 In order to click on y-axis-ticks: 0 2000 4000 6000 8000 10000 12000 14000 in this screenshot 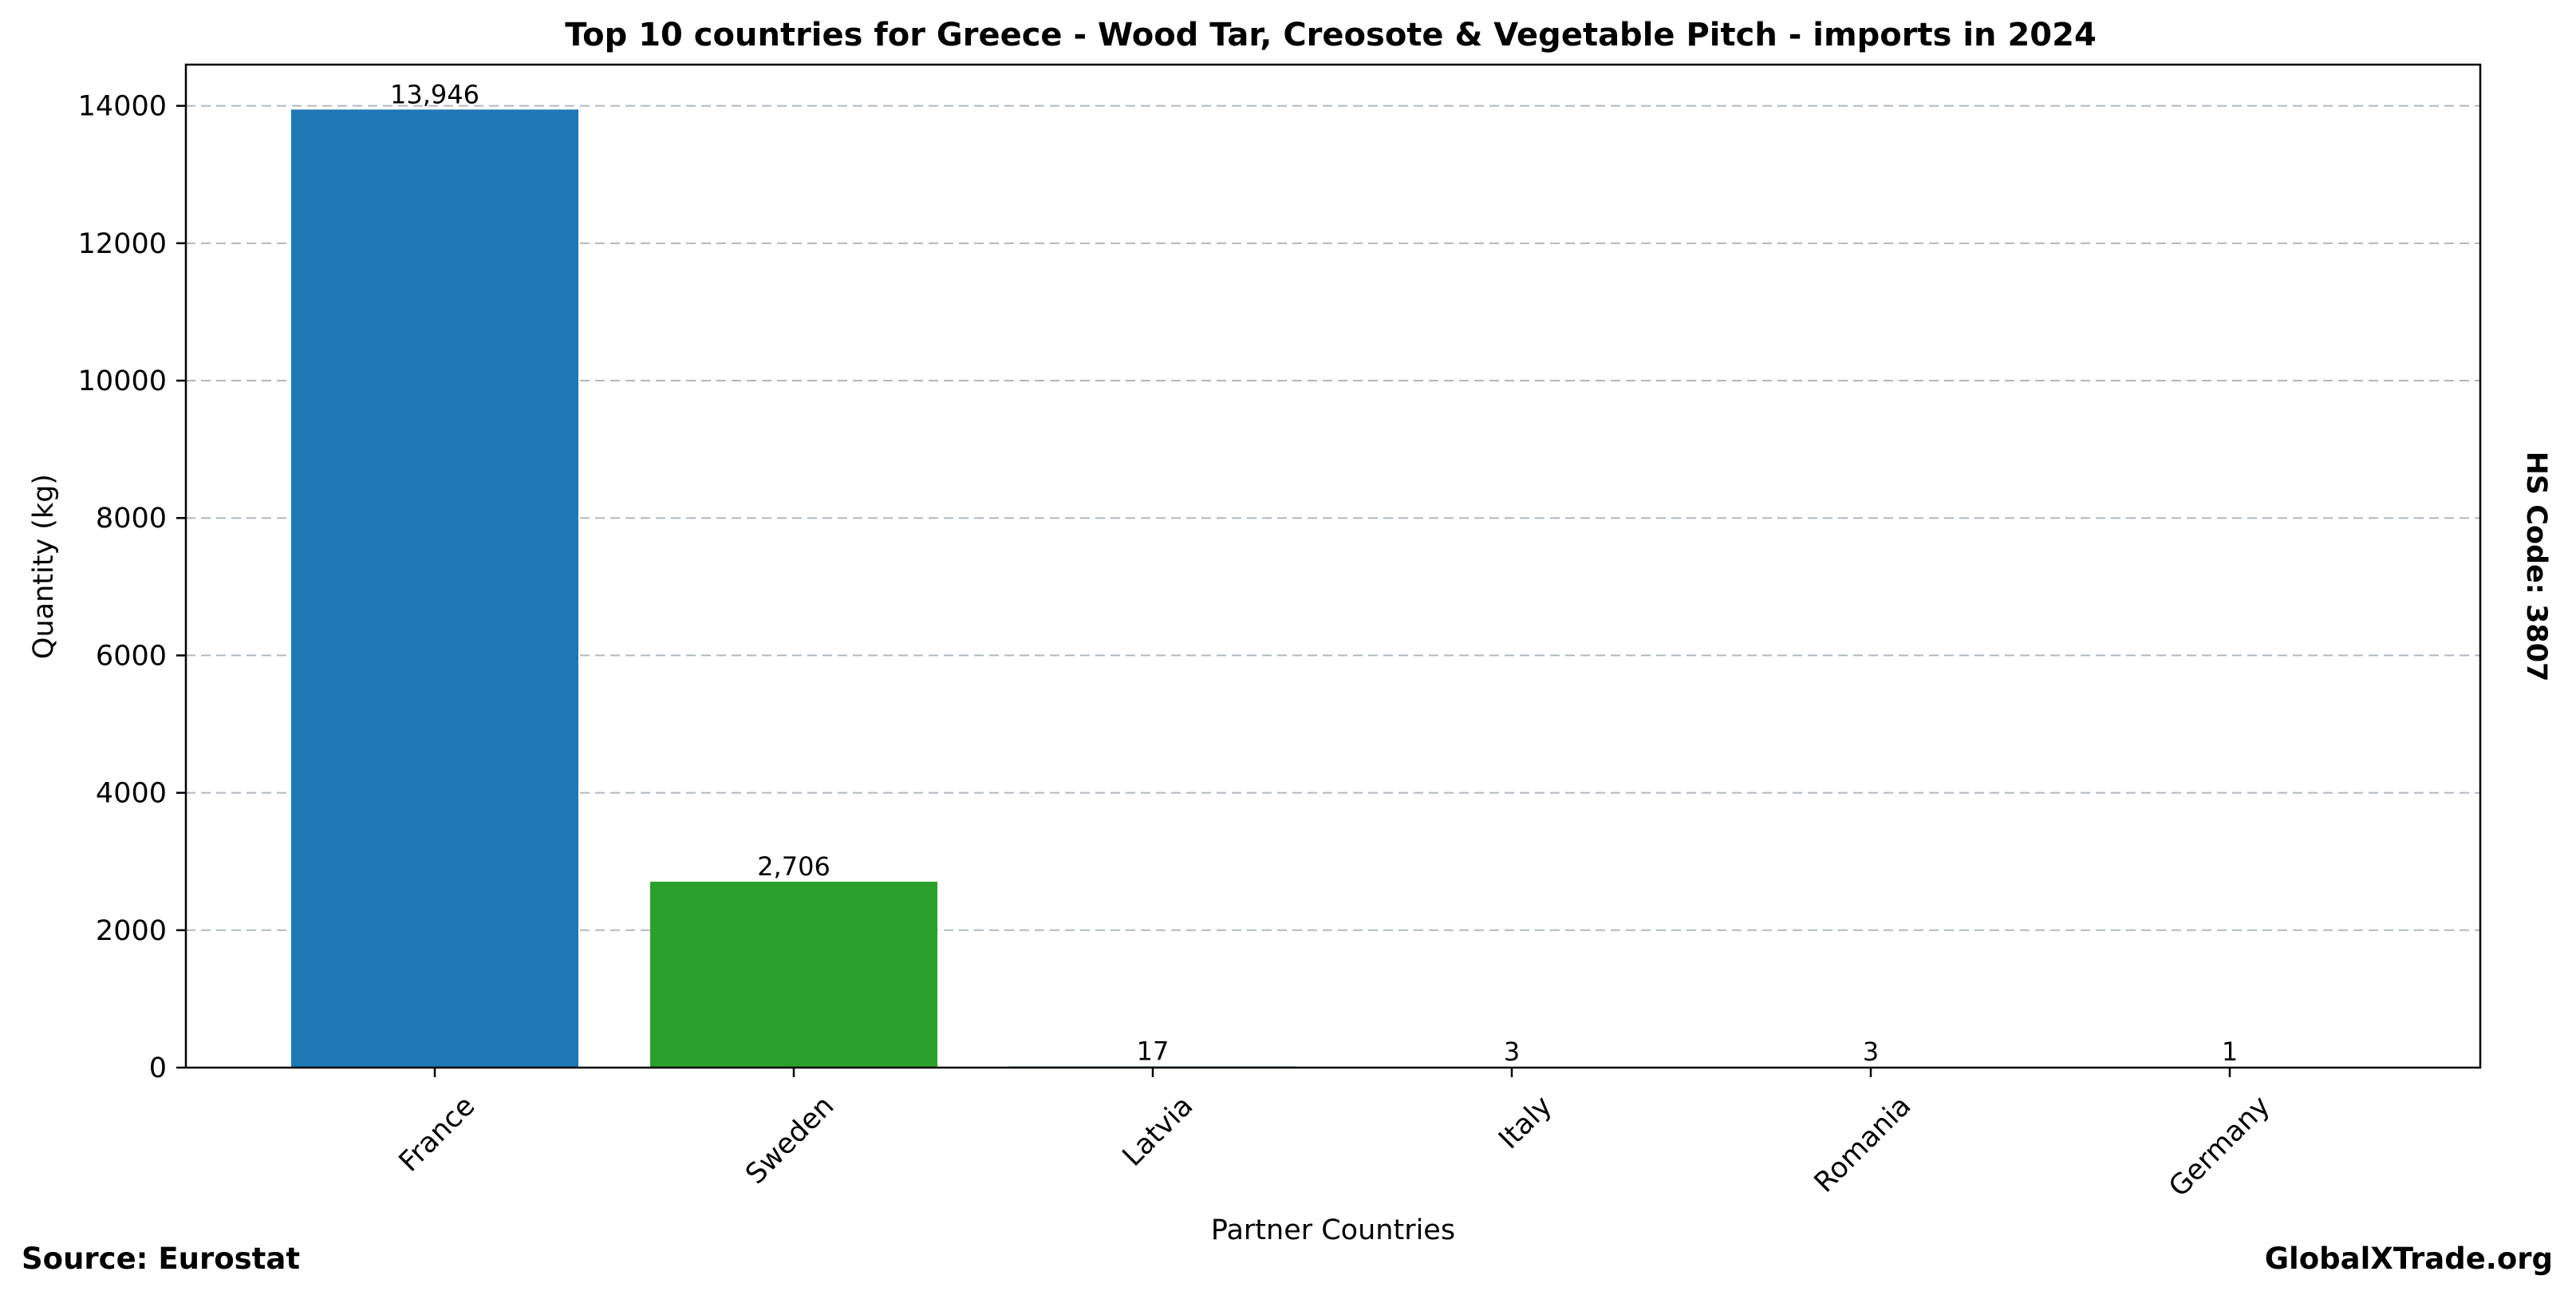, I will do `click(132, 588)`.